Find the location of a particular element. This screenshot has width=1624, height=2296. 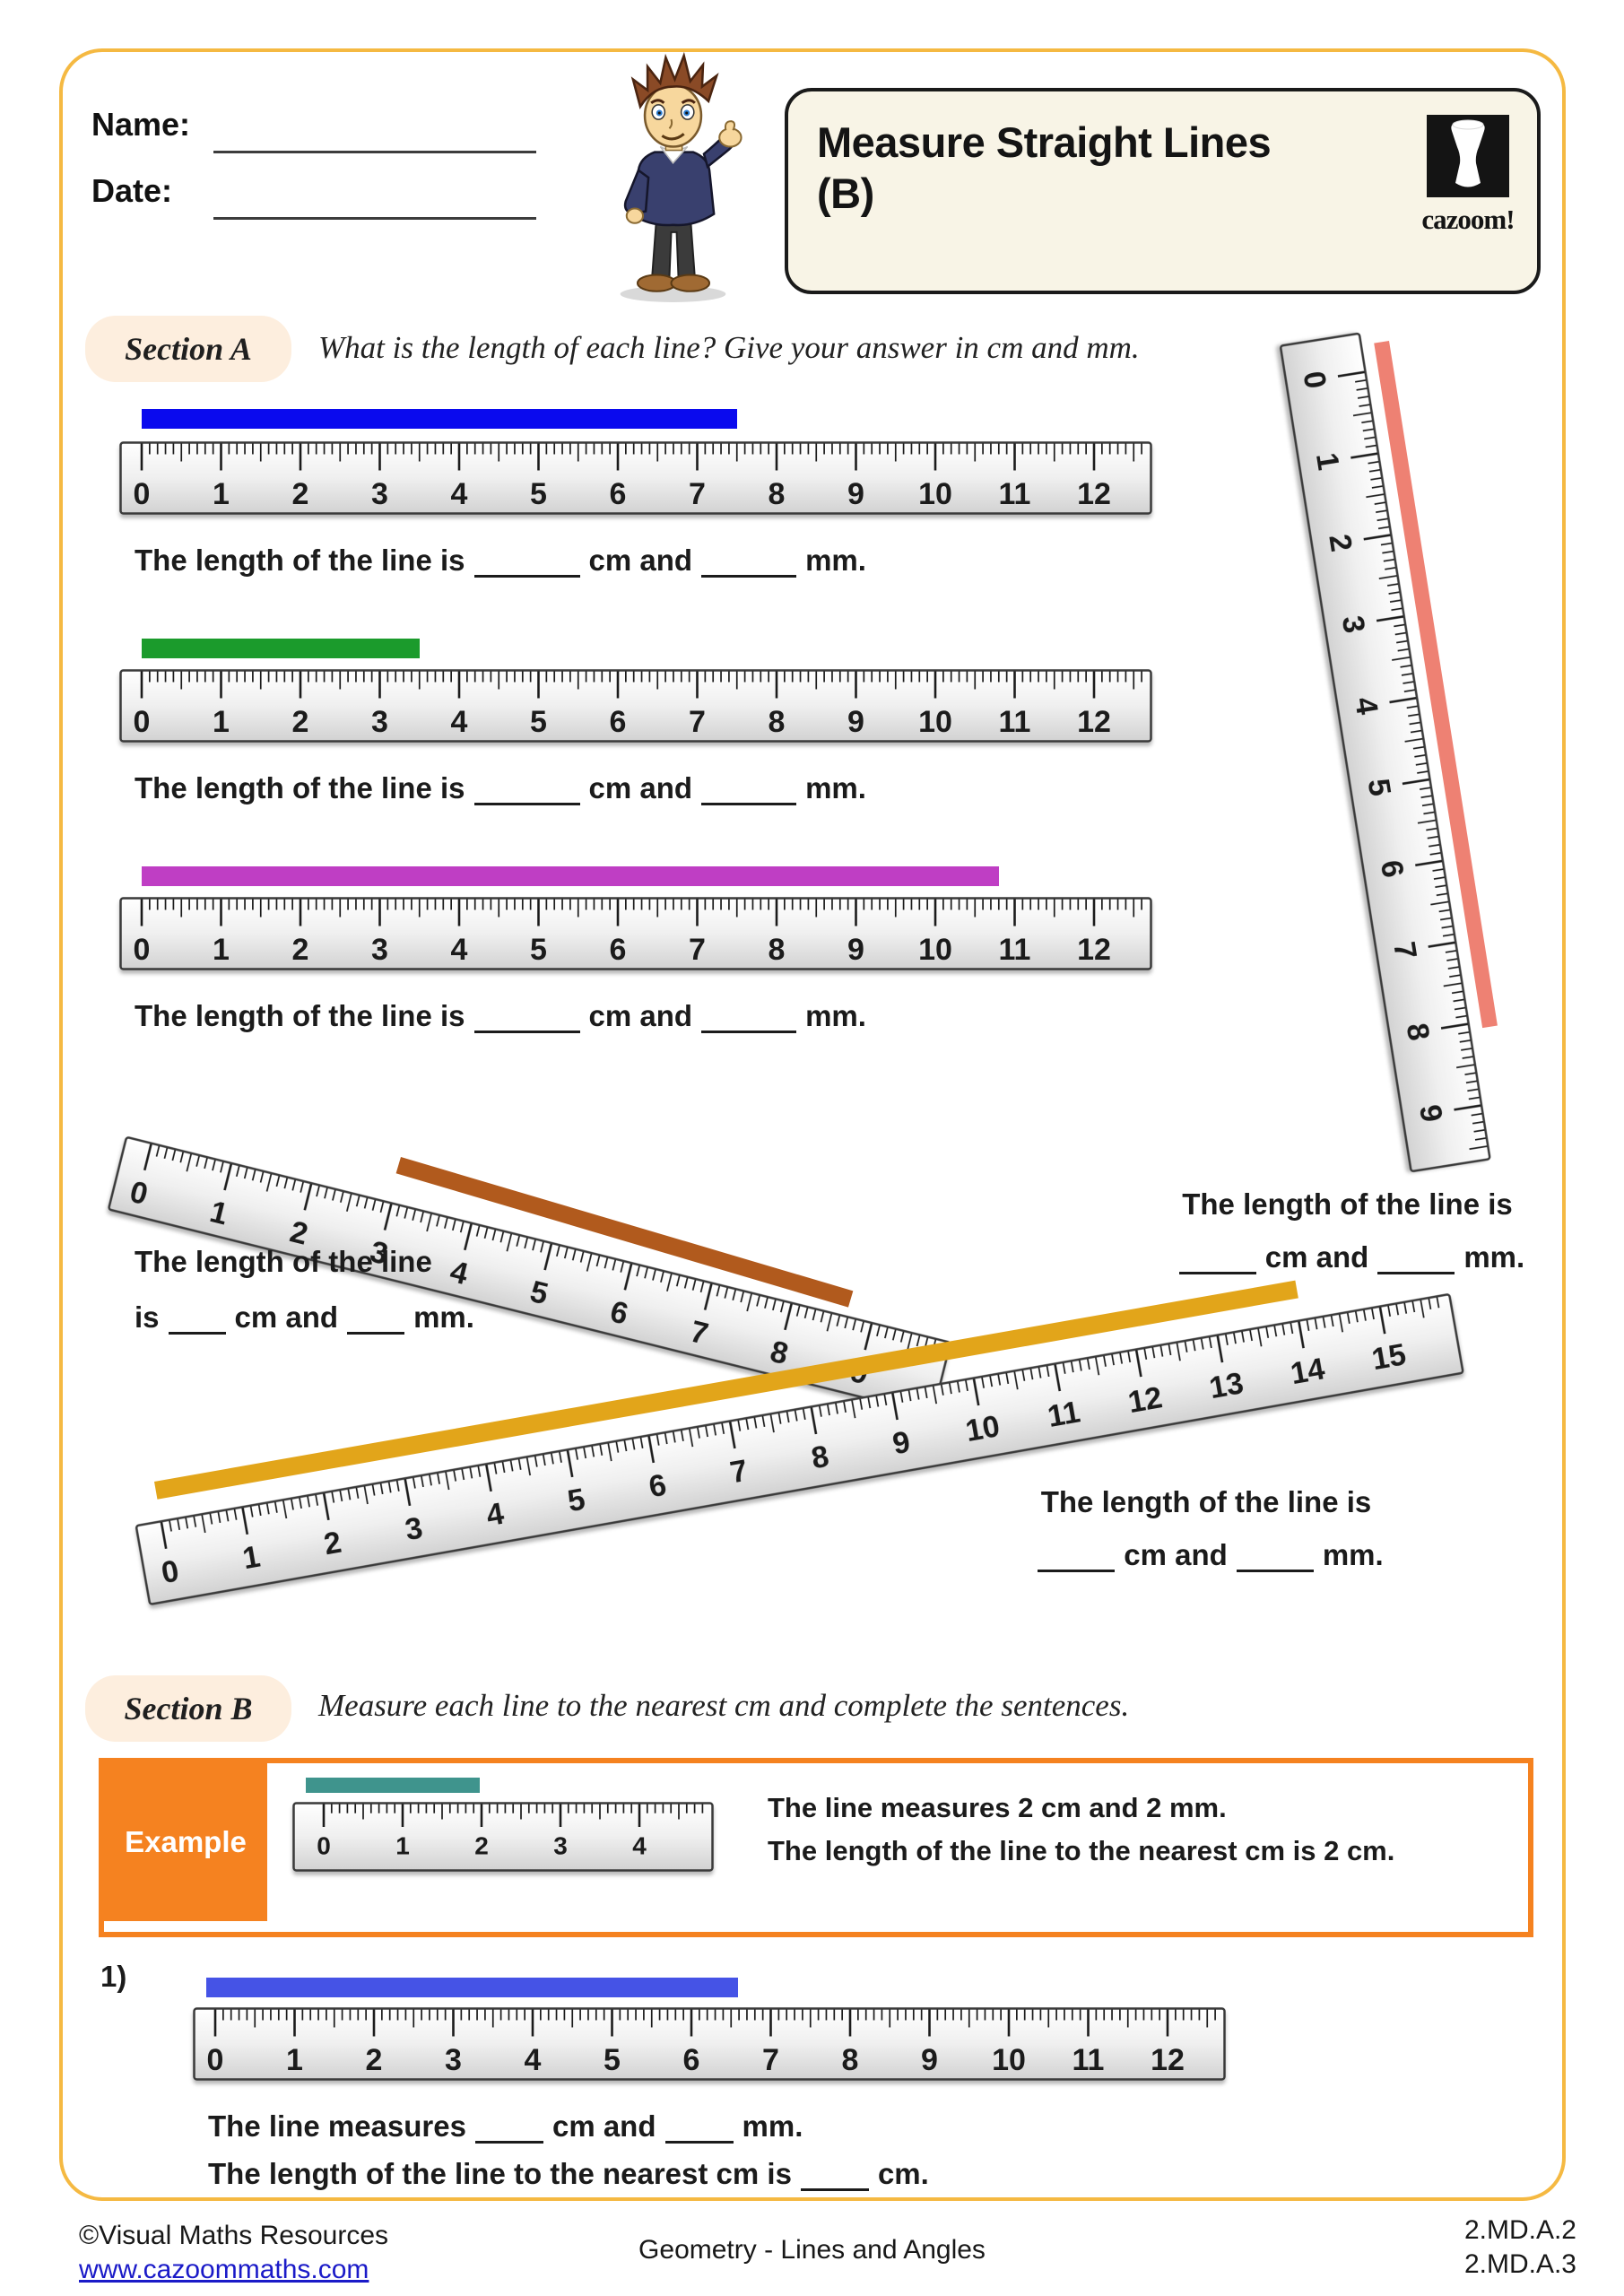

ruler-0-12-b: 0 1 2 3 4 5 6 7 8 9 10 11 12 is located at coordinates (635, 708).